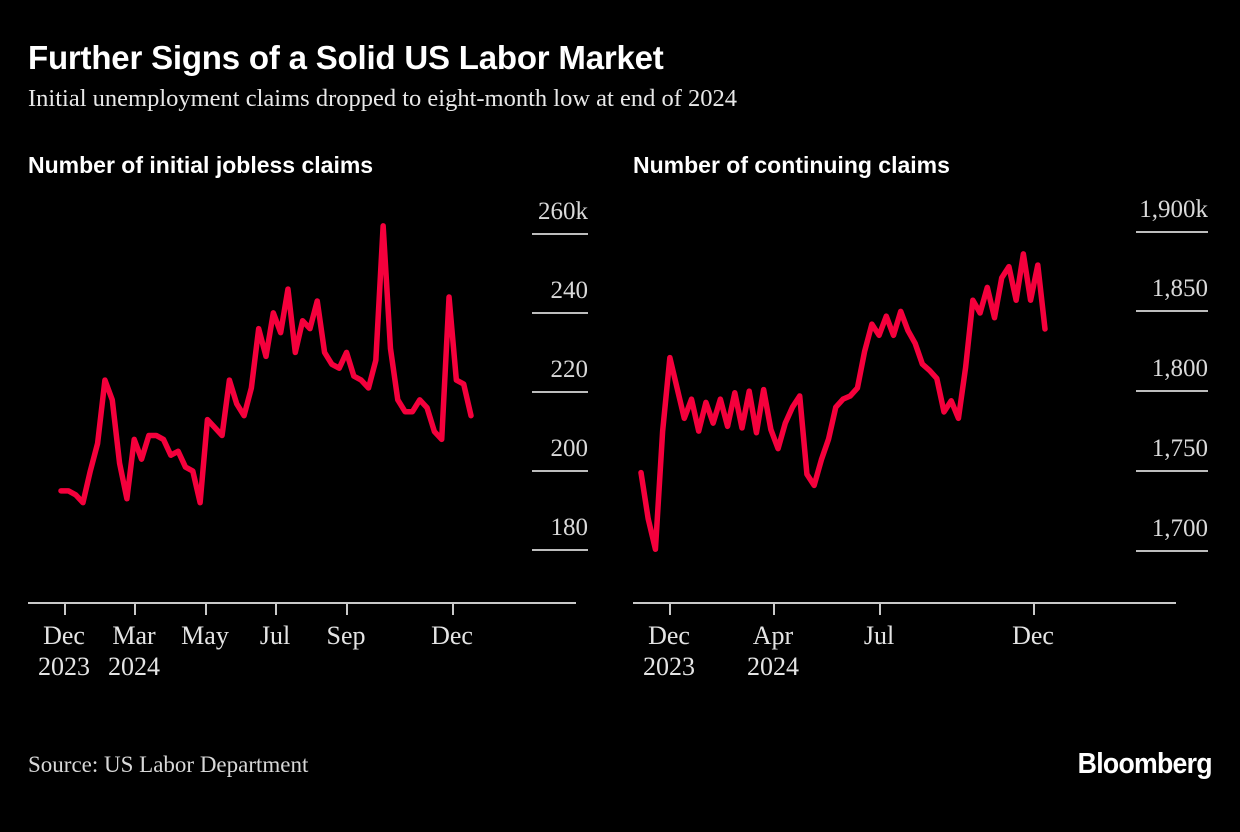 Image resolution: width=1240 pixels, height=832 pixels. I want to click on y-axis-tick: 1,850, so click(1172, 294).